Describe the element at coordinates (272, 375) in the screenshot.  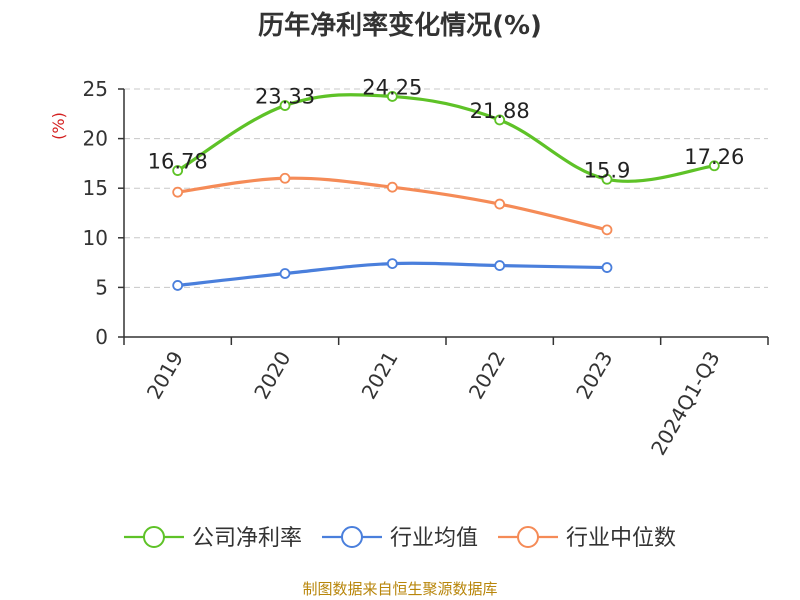
I see `x-tick-label: 2020` at that location.